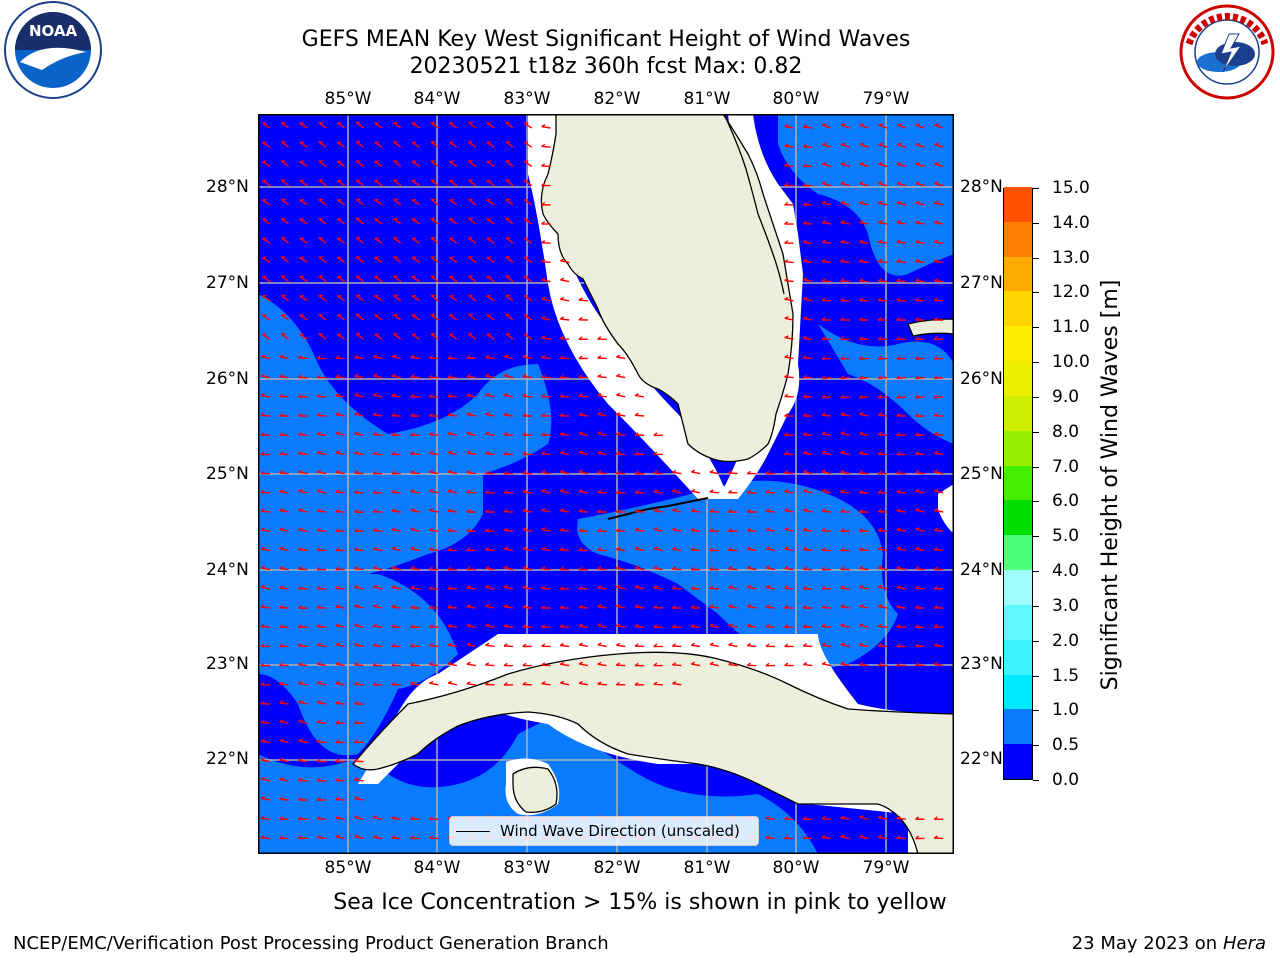 This screenshot has height=960, width=1280. What do you see at coordinates (527, 868) in the screenshot?
I see `lon-label-bottom: 83°W` at bounding box center [527, 868].